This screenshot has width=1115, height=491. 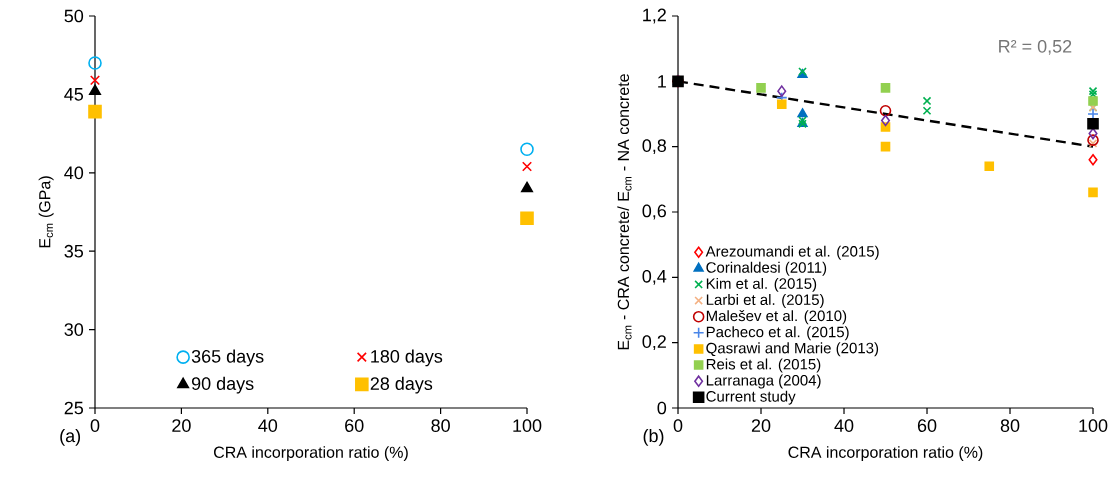 I want to click on legend-label: Pacheco et al. (2015), so click(x=777, y=333).